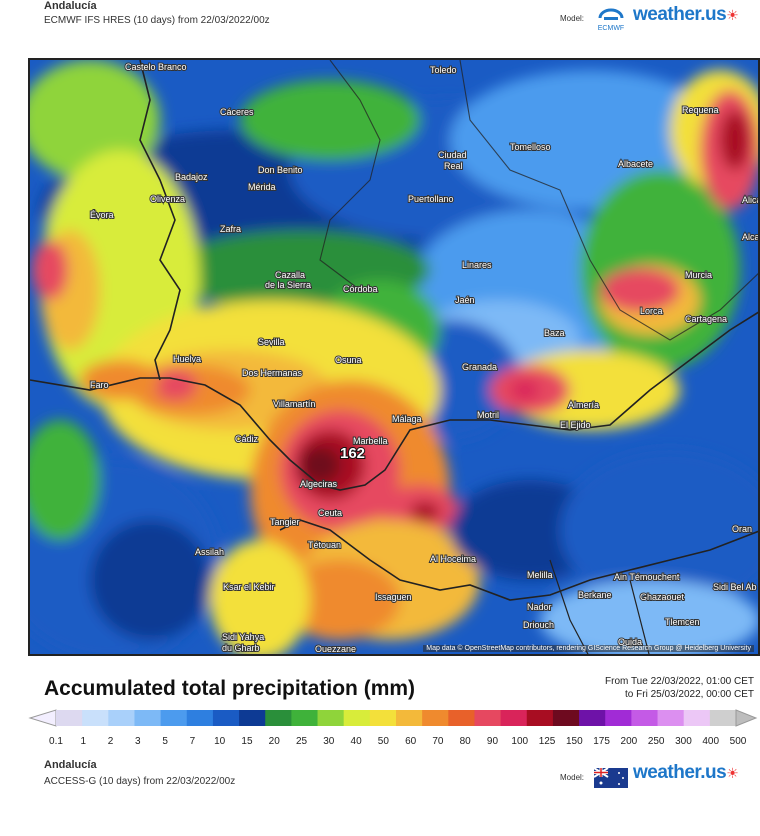 The image size is (760, 836). Describe the element at coordinates (732, 773) in the screenshot. I see `footer-sun-icon: ☀` at that location.